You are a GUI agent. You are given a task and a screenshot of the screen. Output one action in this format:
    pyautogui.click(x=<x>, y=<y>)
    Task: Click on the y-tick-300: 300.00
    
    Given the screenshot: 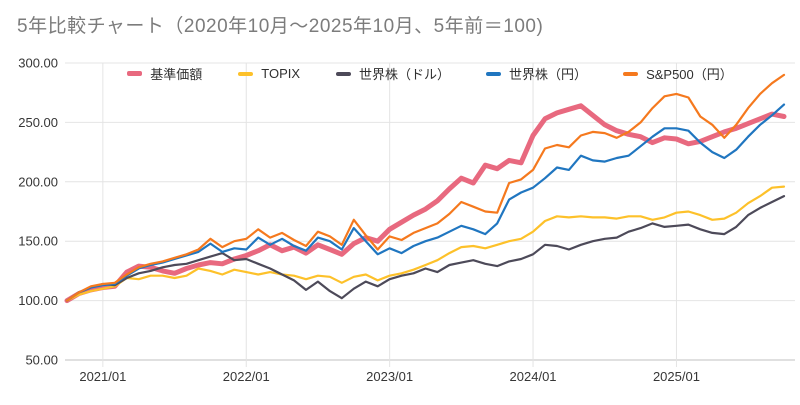 What is the action you would take?
    pyautogui.click(x=38, y=63)
    